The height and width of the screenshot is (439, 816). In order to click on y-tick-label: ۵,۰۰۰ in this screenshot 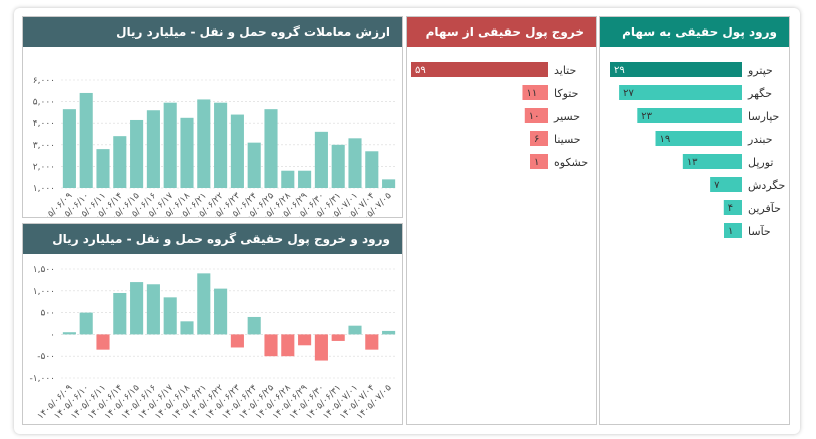, I will do `click(44, 103)`.